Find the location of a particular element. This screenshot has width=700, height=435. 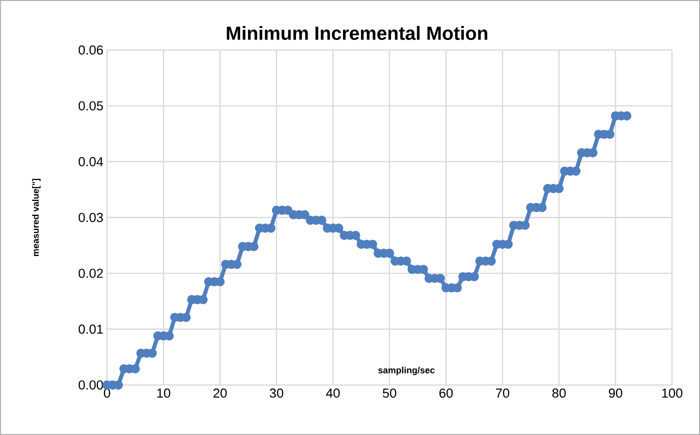

y-tick-label: 0.02 is located at coordinates (90, 273).